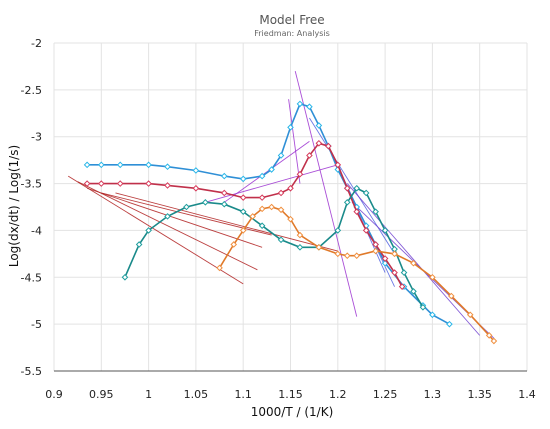 The width and height of the screenshot is (550, 429). I want to click on y-tick-label: -5.5, so click(31, 371).